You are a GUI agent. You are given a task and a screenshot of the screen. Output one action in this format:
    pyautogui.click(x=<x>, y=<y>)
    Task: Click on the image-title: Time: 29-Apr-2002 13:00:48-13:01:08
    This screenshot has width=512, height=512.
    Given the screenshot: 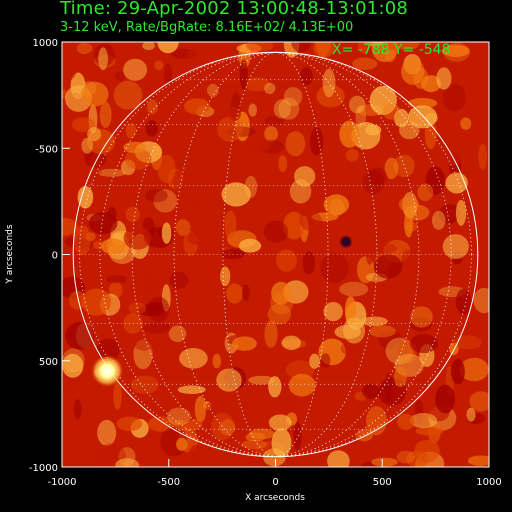 What is the action you would take?
    pyautogui.click(x=234, y=9)
    